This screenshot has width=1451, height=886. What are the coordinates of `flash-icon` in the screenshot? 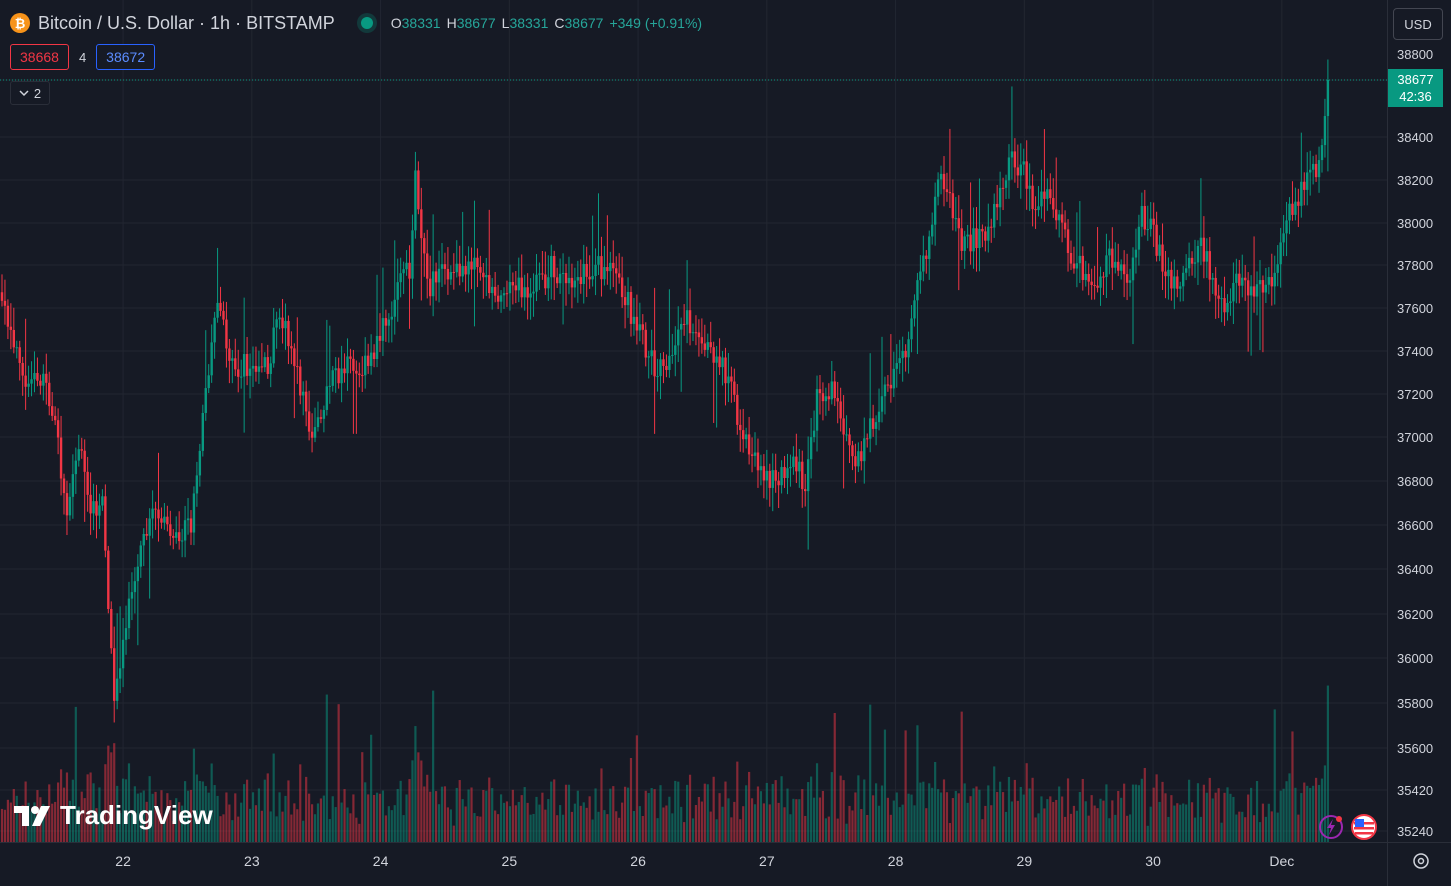 It's located at (1331, 827).